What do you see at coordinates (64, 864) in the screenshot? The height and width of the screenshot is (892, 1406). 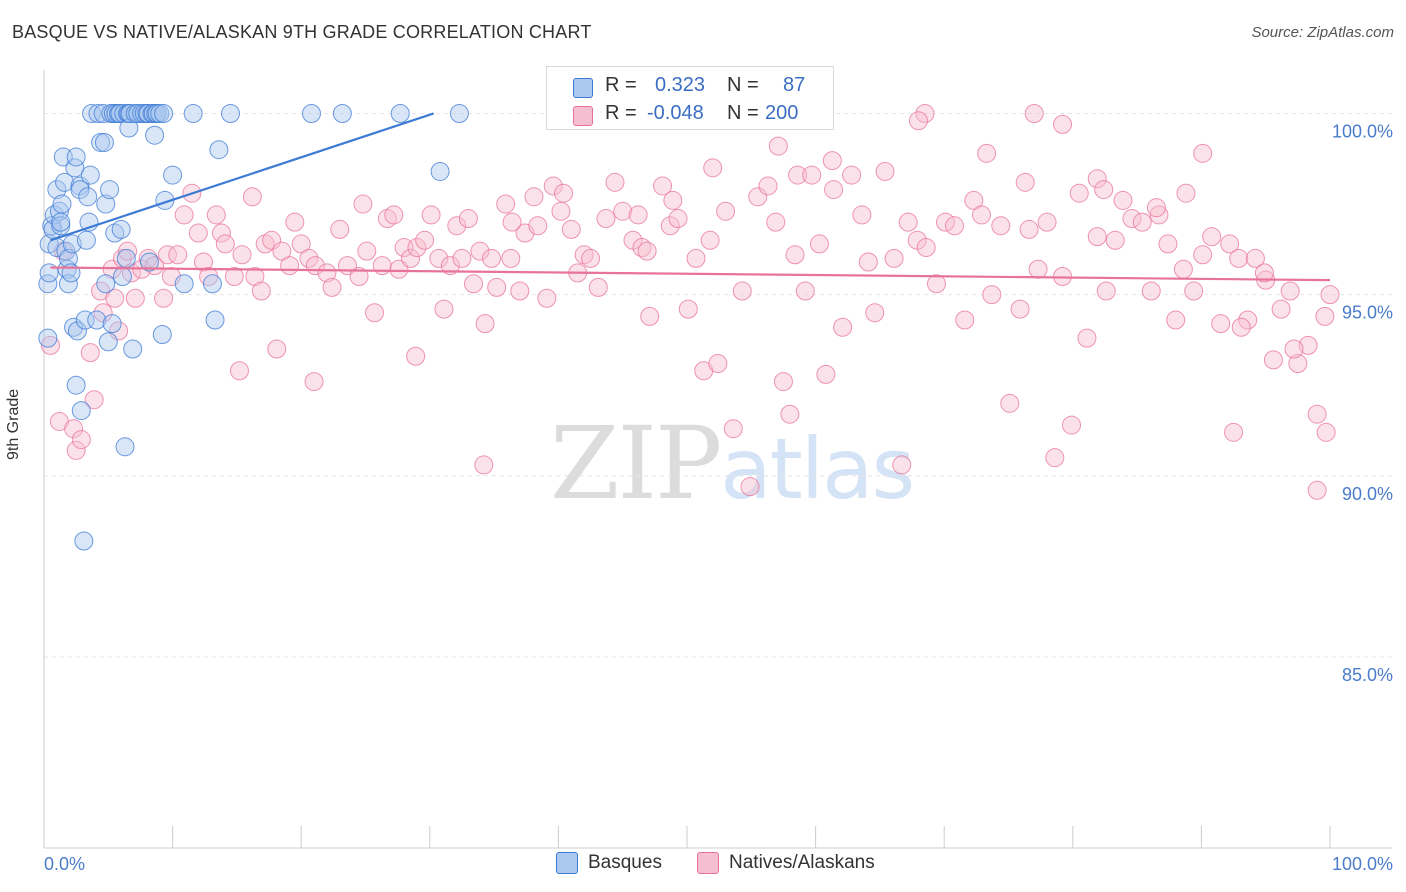 I see `x-tick-label: 0.0%` at bounding box center [64, 864].